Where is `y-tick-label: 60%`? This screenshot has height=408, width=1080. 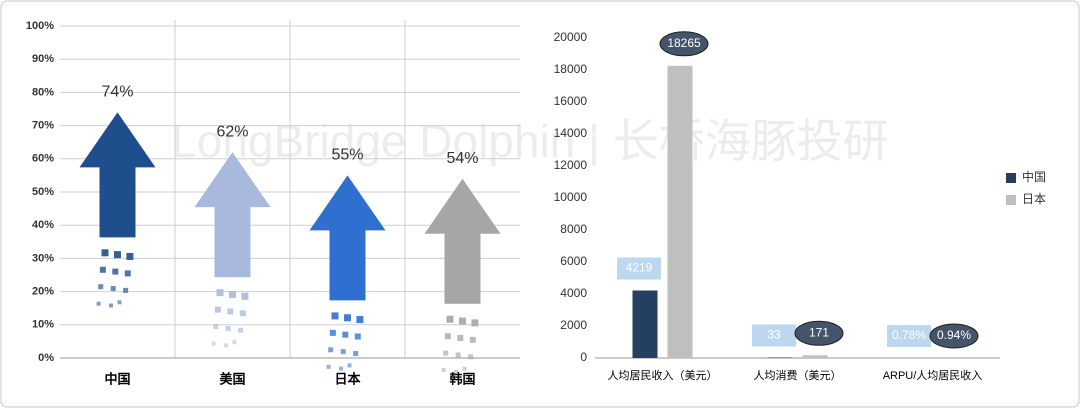
y-tick-label: 60% is located at coordinates (43, 159).